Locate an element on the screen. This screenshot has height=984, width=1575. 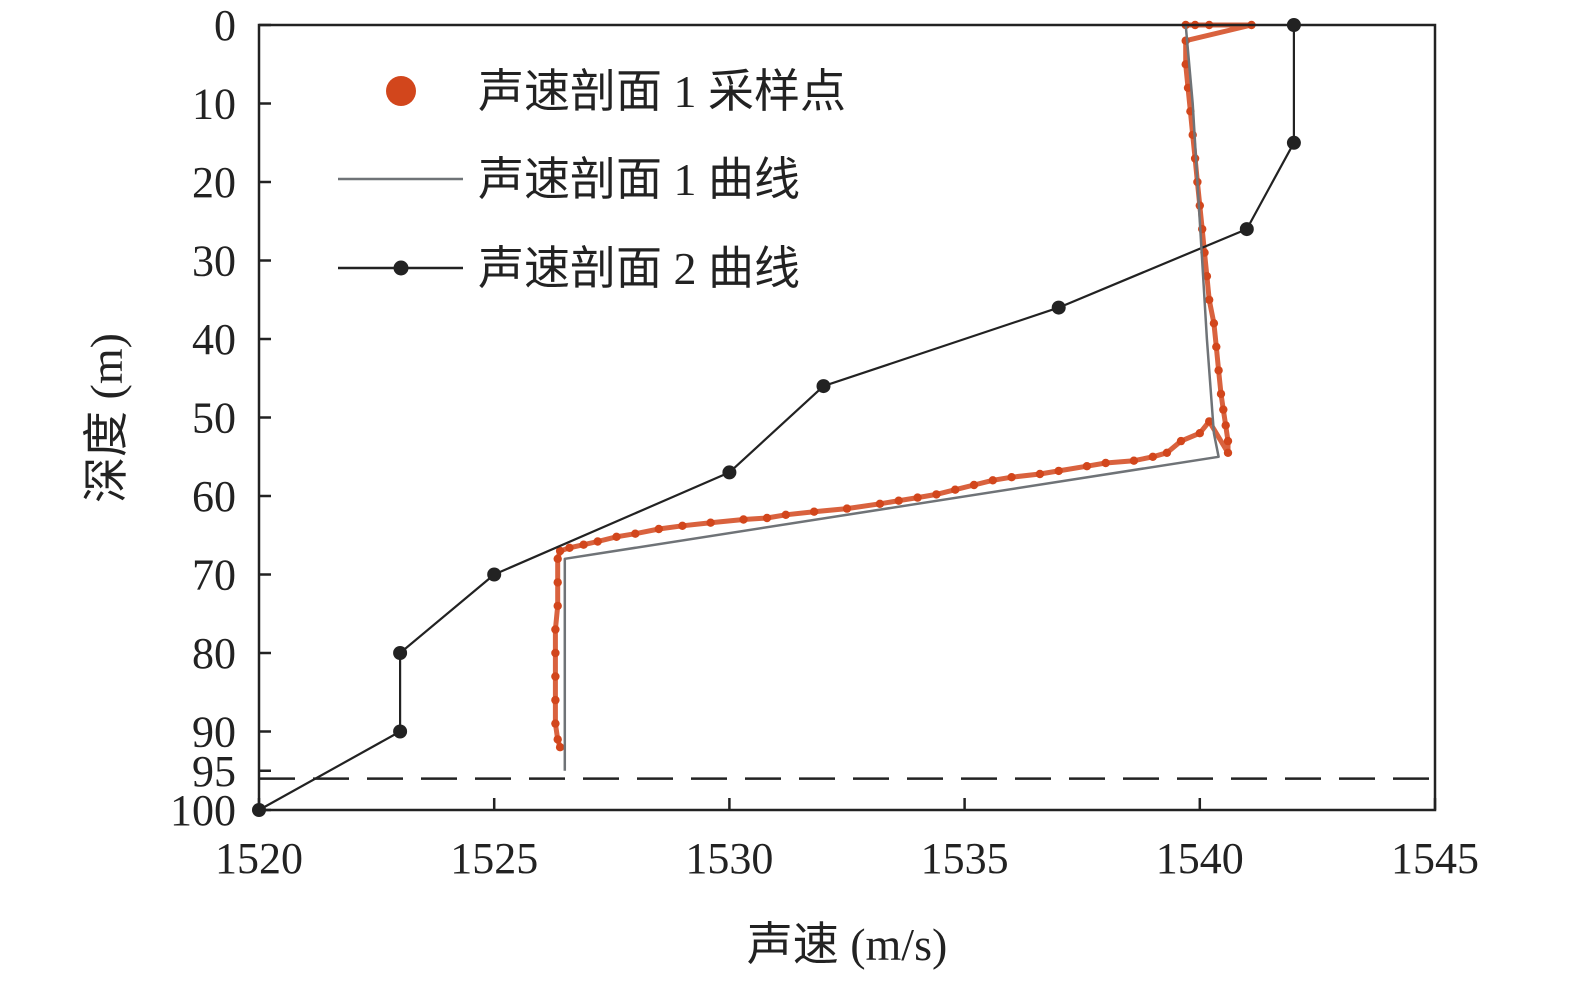
legend-label-series-1-curve: 声速剖面 1 曲线 is located at coordinates (639, 179).